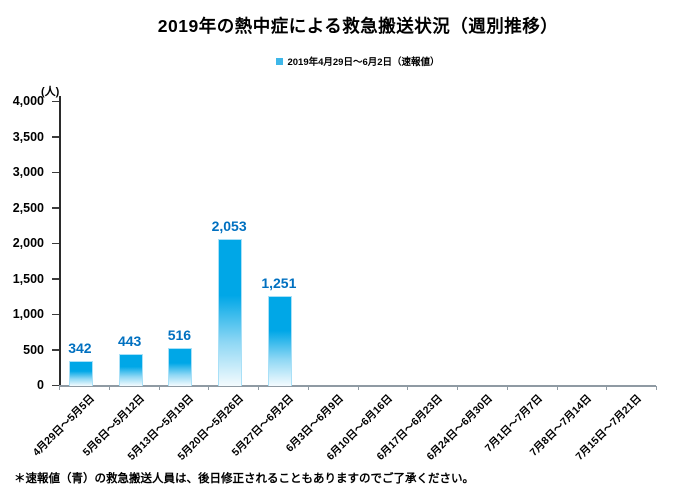 This screenshot has width=680, height=498. I want to click on y-tick-label: 4,000, so click(28, 101).